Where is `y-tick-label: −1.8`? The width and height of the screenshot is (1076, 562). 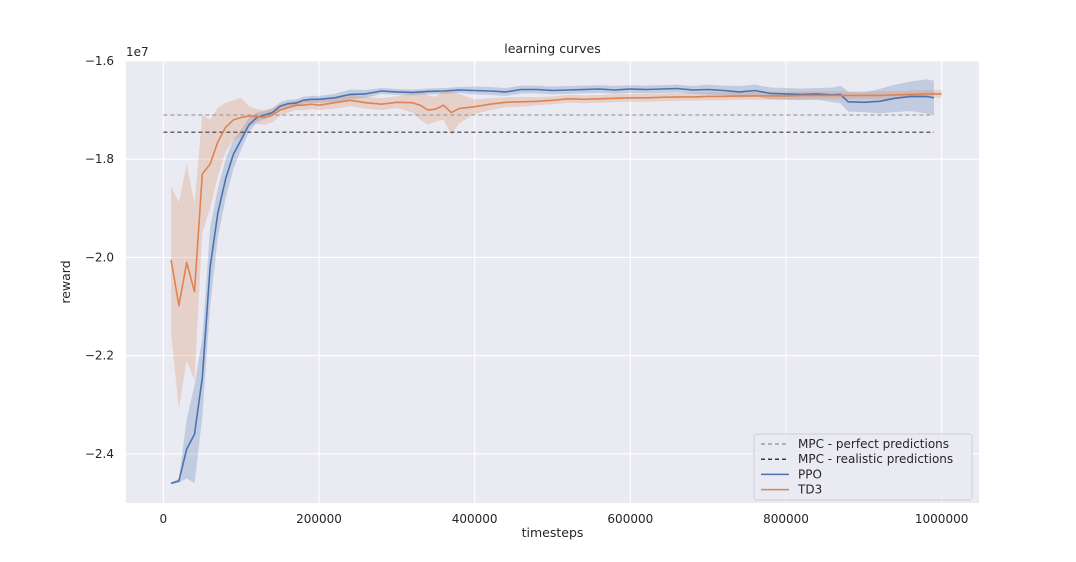
y-tick-label: −1.8 is located at coordinates (99, 159).